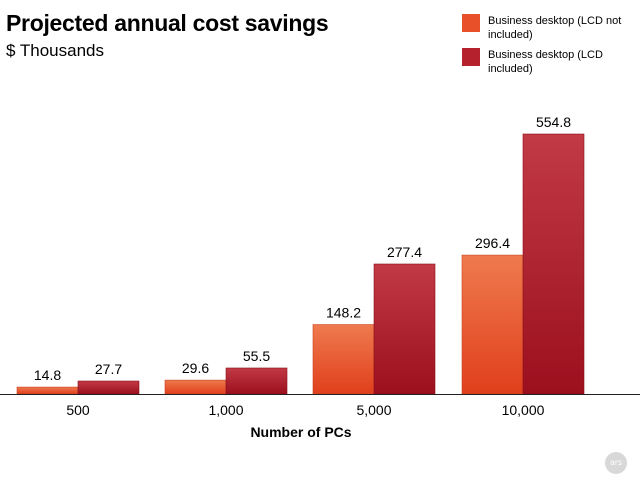 Image resolution: width=640 pixels, height=480 pixels. I want to click on x-tick-label-0: 500, so click(78, 410).